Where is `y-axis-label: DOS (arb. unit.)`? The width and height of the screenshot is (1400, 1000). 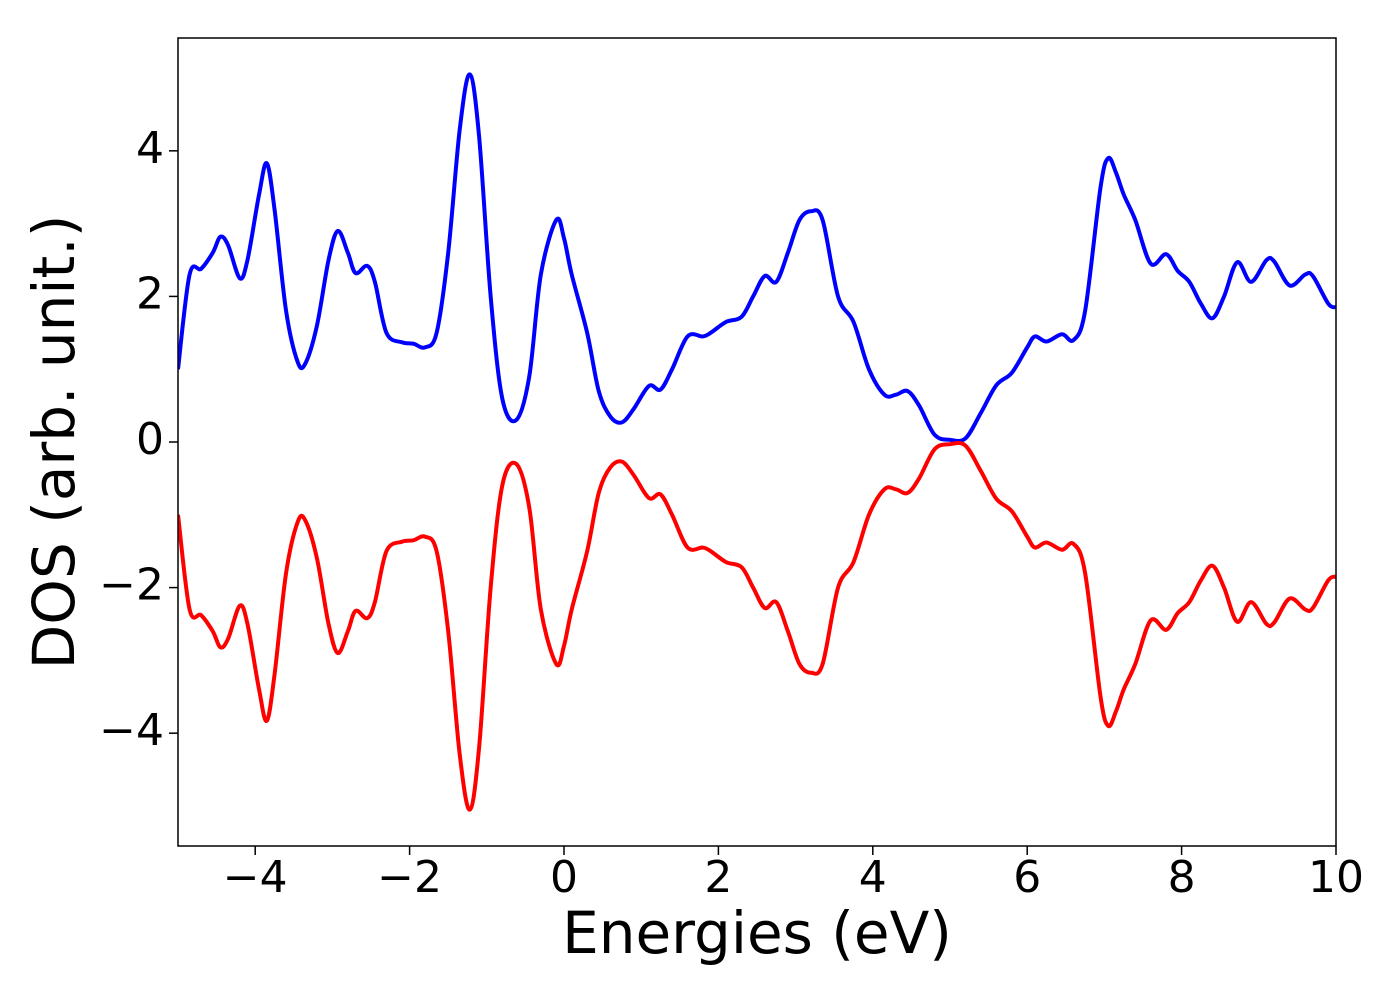
y-axis-label: DOS (arb. unit.) is located at coordinates (54, 442).